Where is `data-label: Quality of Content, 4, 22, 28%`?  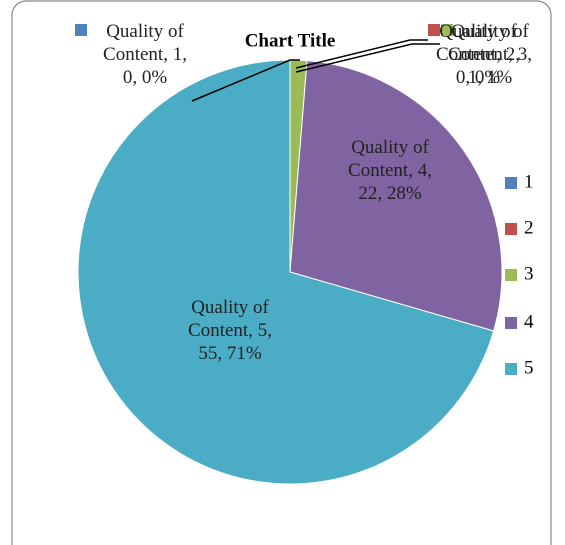
data-label: Quality of Content, 4, 22, 28% is located at coordinates (390, 170).